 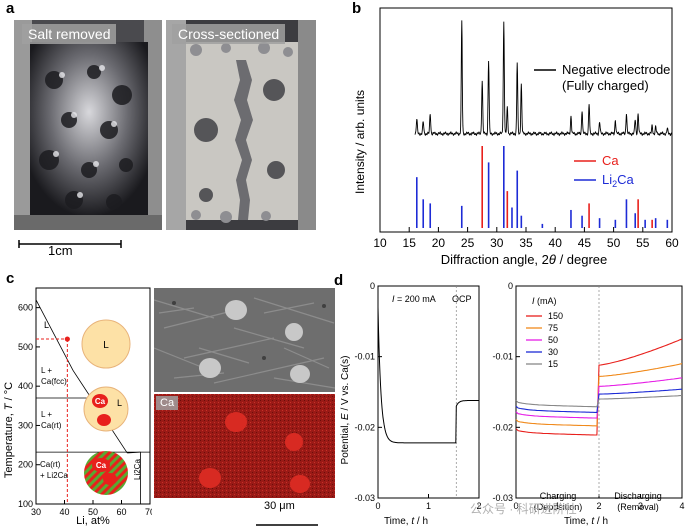 What do you see at coordinates (106, 473) in the screenshot?
I see `sketch-solid: Ca` at bounding box center [106, 473].